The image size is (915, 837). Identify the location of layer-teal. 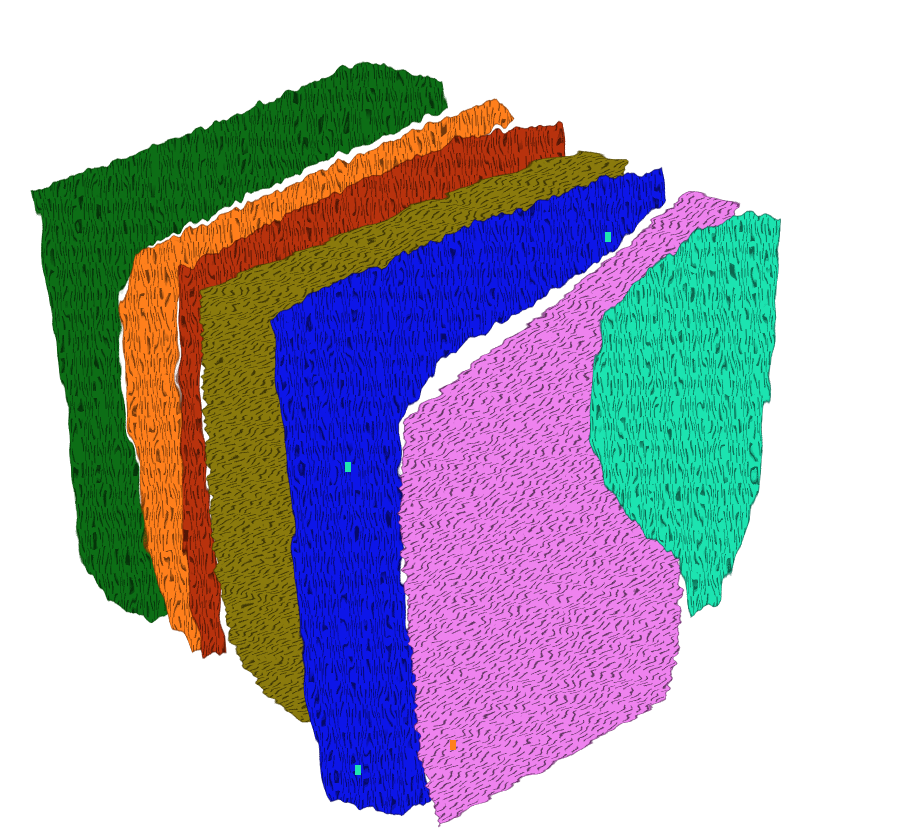
(685, 416).